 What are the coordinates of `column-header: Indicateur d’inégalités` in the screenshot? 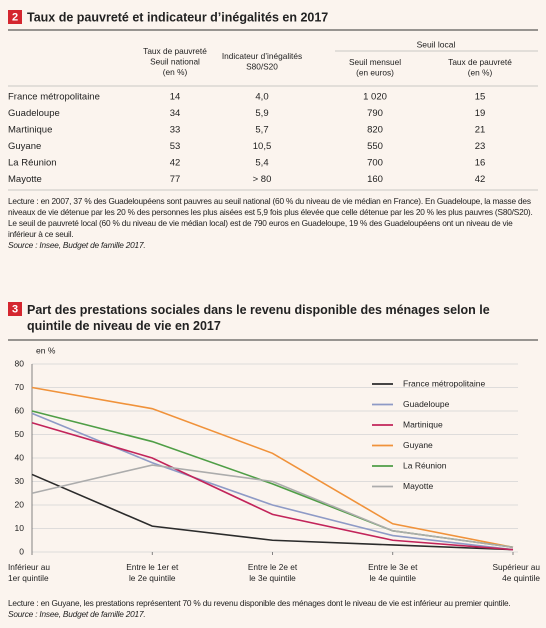 It's located at (262, 56).